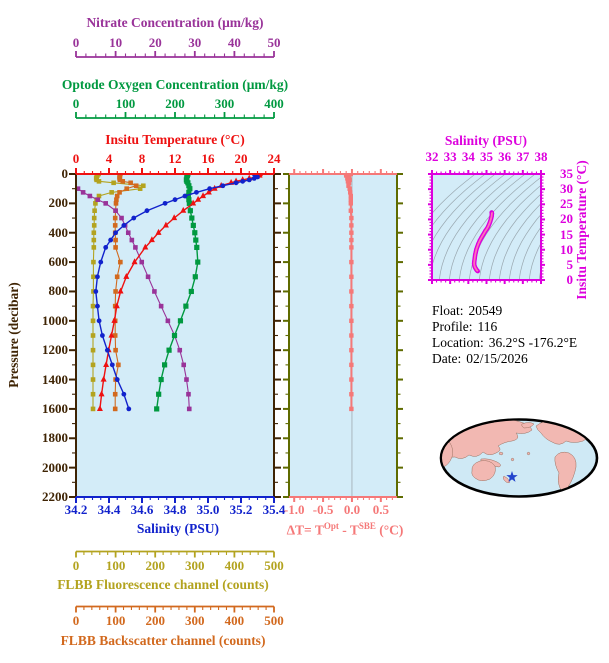 The height and width of the screenshot is (663, 609). What do you see at coordinates (208, 158) in the screenshot?
I see `tick-label: 16` at bounding box center [208, 158].